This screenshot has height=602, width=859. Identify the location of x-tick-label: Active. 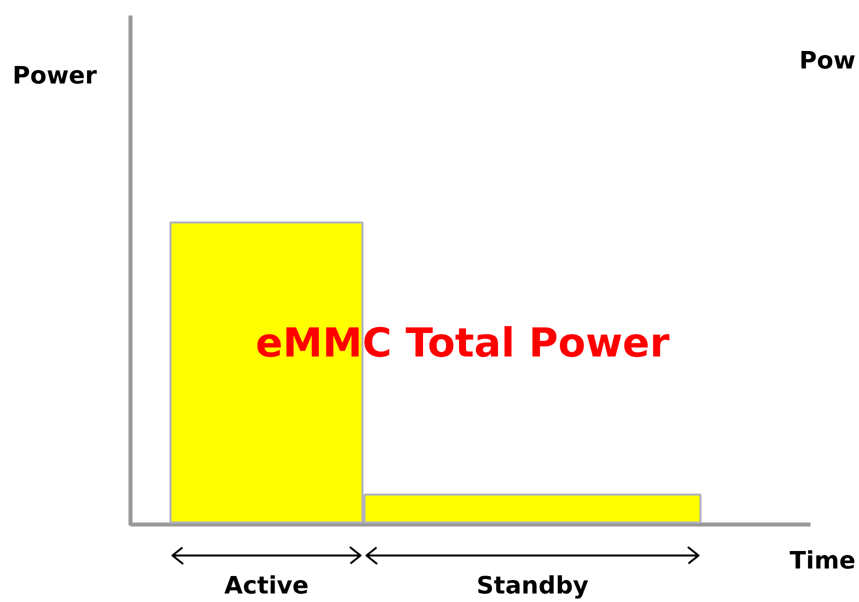
(266, 586).